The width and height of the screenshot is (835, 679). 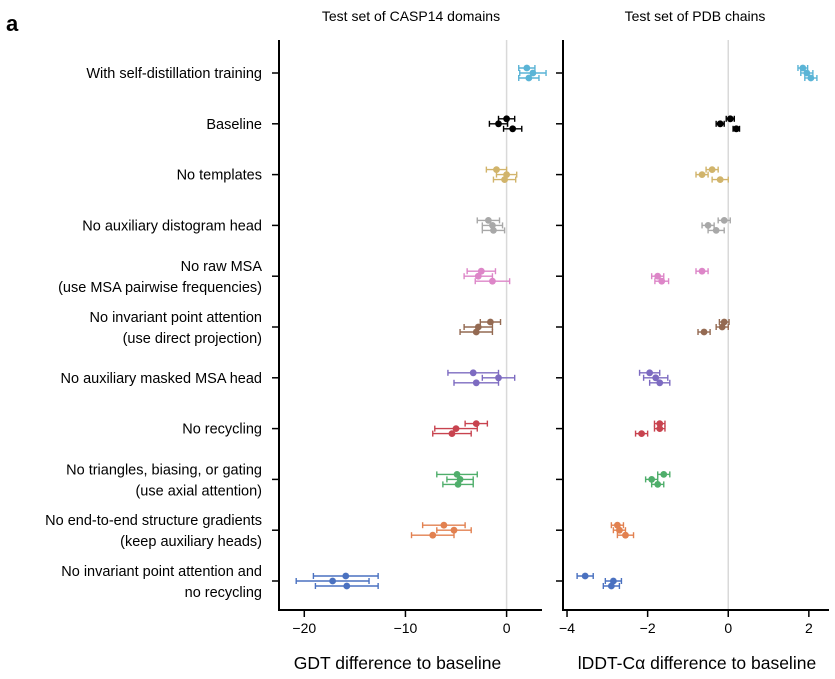 What do you see at coordinates (304, 628) in the screenshot?
I see `x-tick-label: −20` at bounding box center [304, 628].